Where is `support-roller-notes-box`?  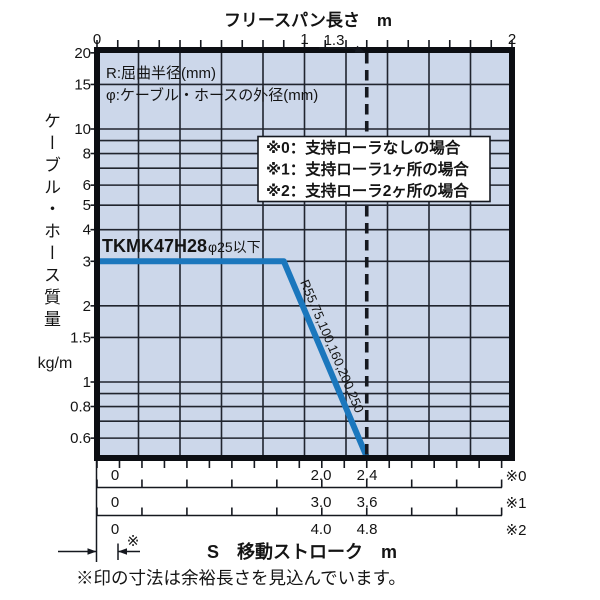 support-roller-notes-box is located at coordinates (374, 169).